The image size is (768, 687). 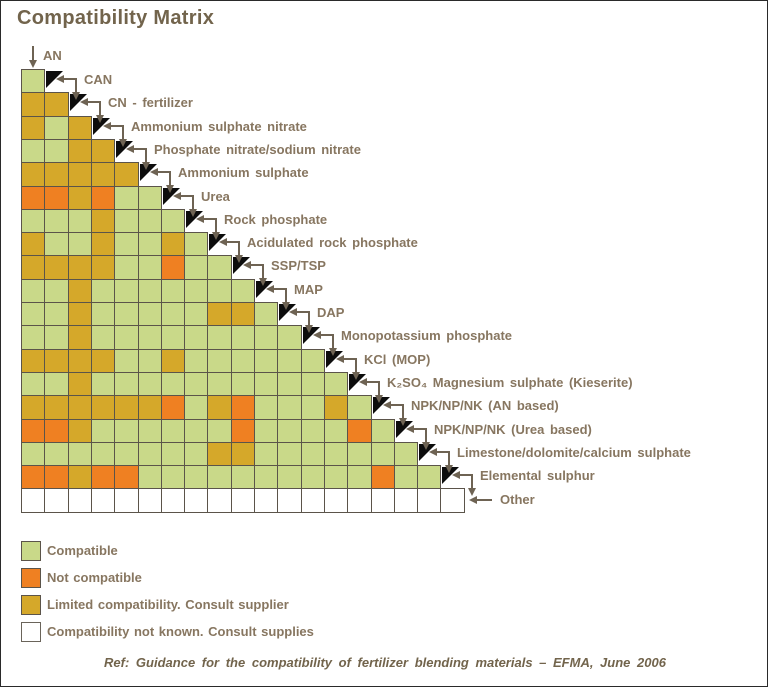 What do you see at coordinates (485, 405) in the screenshot?
I see `material-label: NPK/NP/NK (AN based)` at bounding box center [485, 405].